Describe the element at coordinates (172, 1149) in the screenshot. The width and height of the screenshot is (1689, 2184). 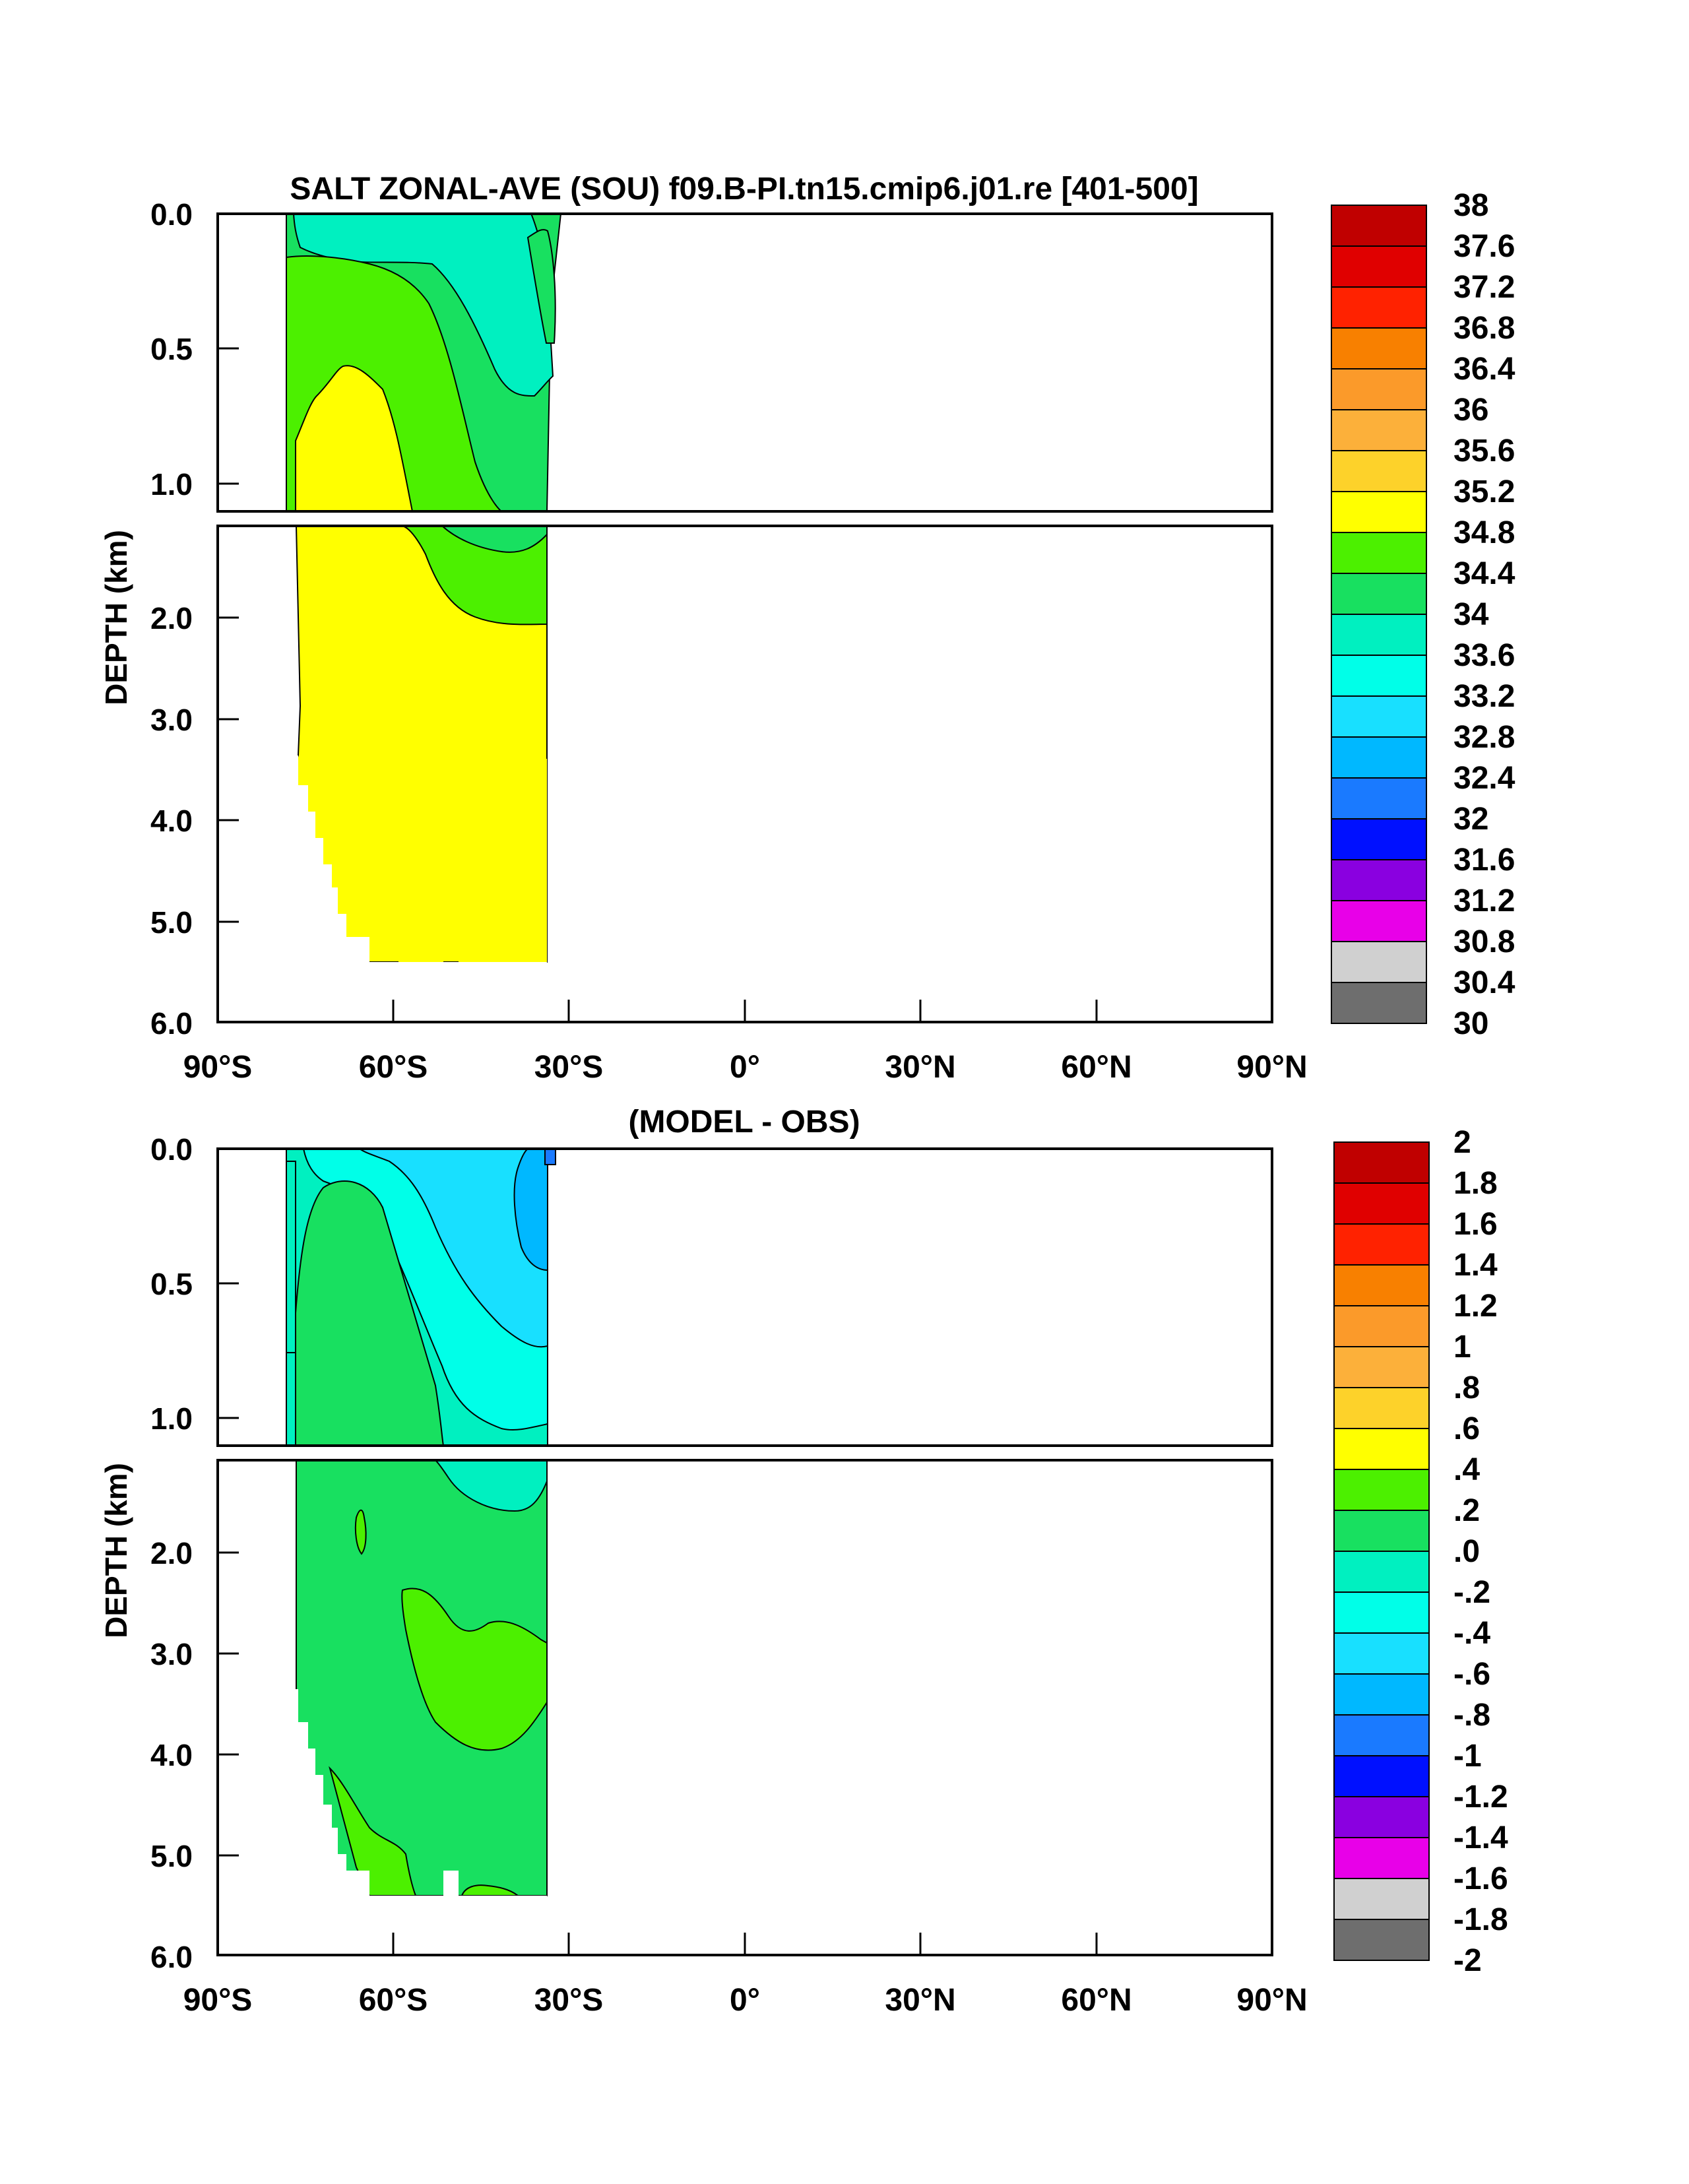
I see `y-tick-label: 0.0` at that location.